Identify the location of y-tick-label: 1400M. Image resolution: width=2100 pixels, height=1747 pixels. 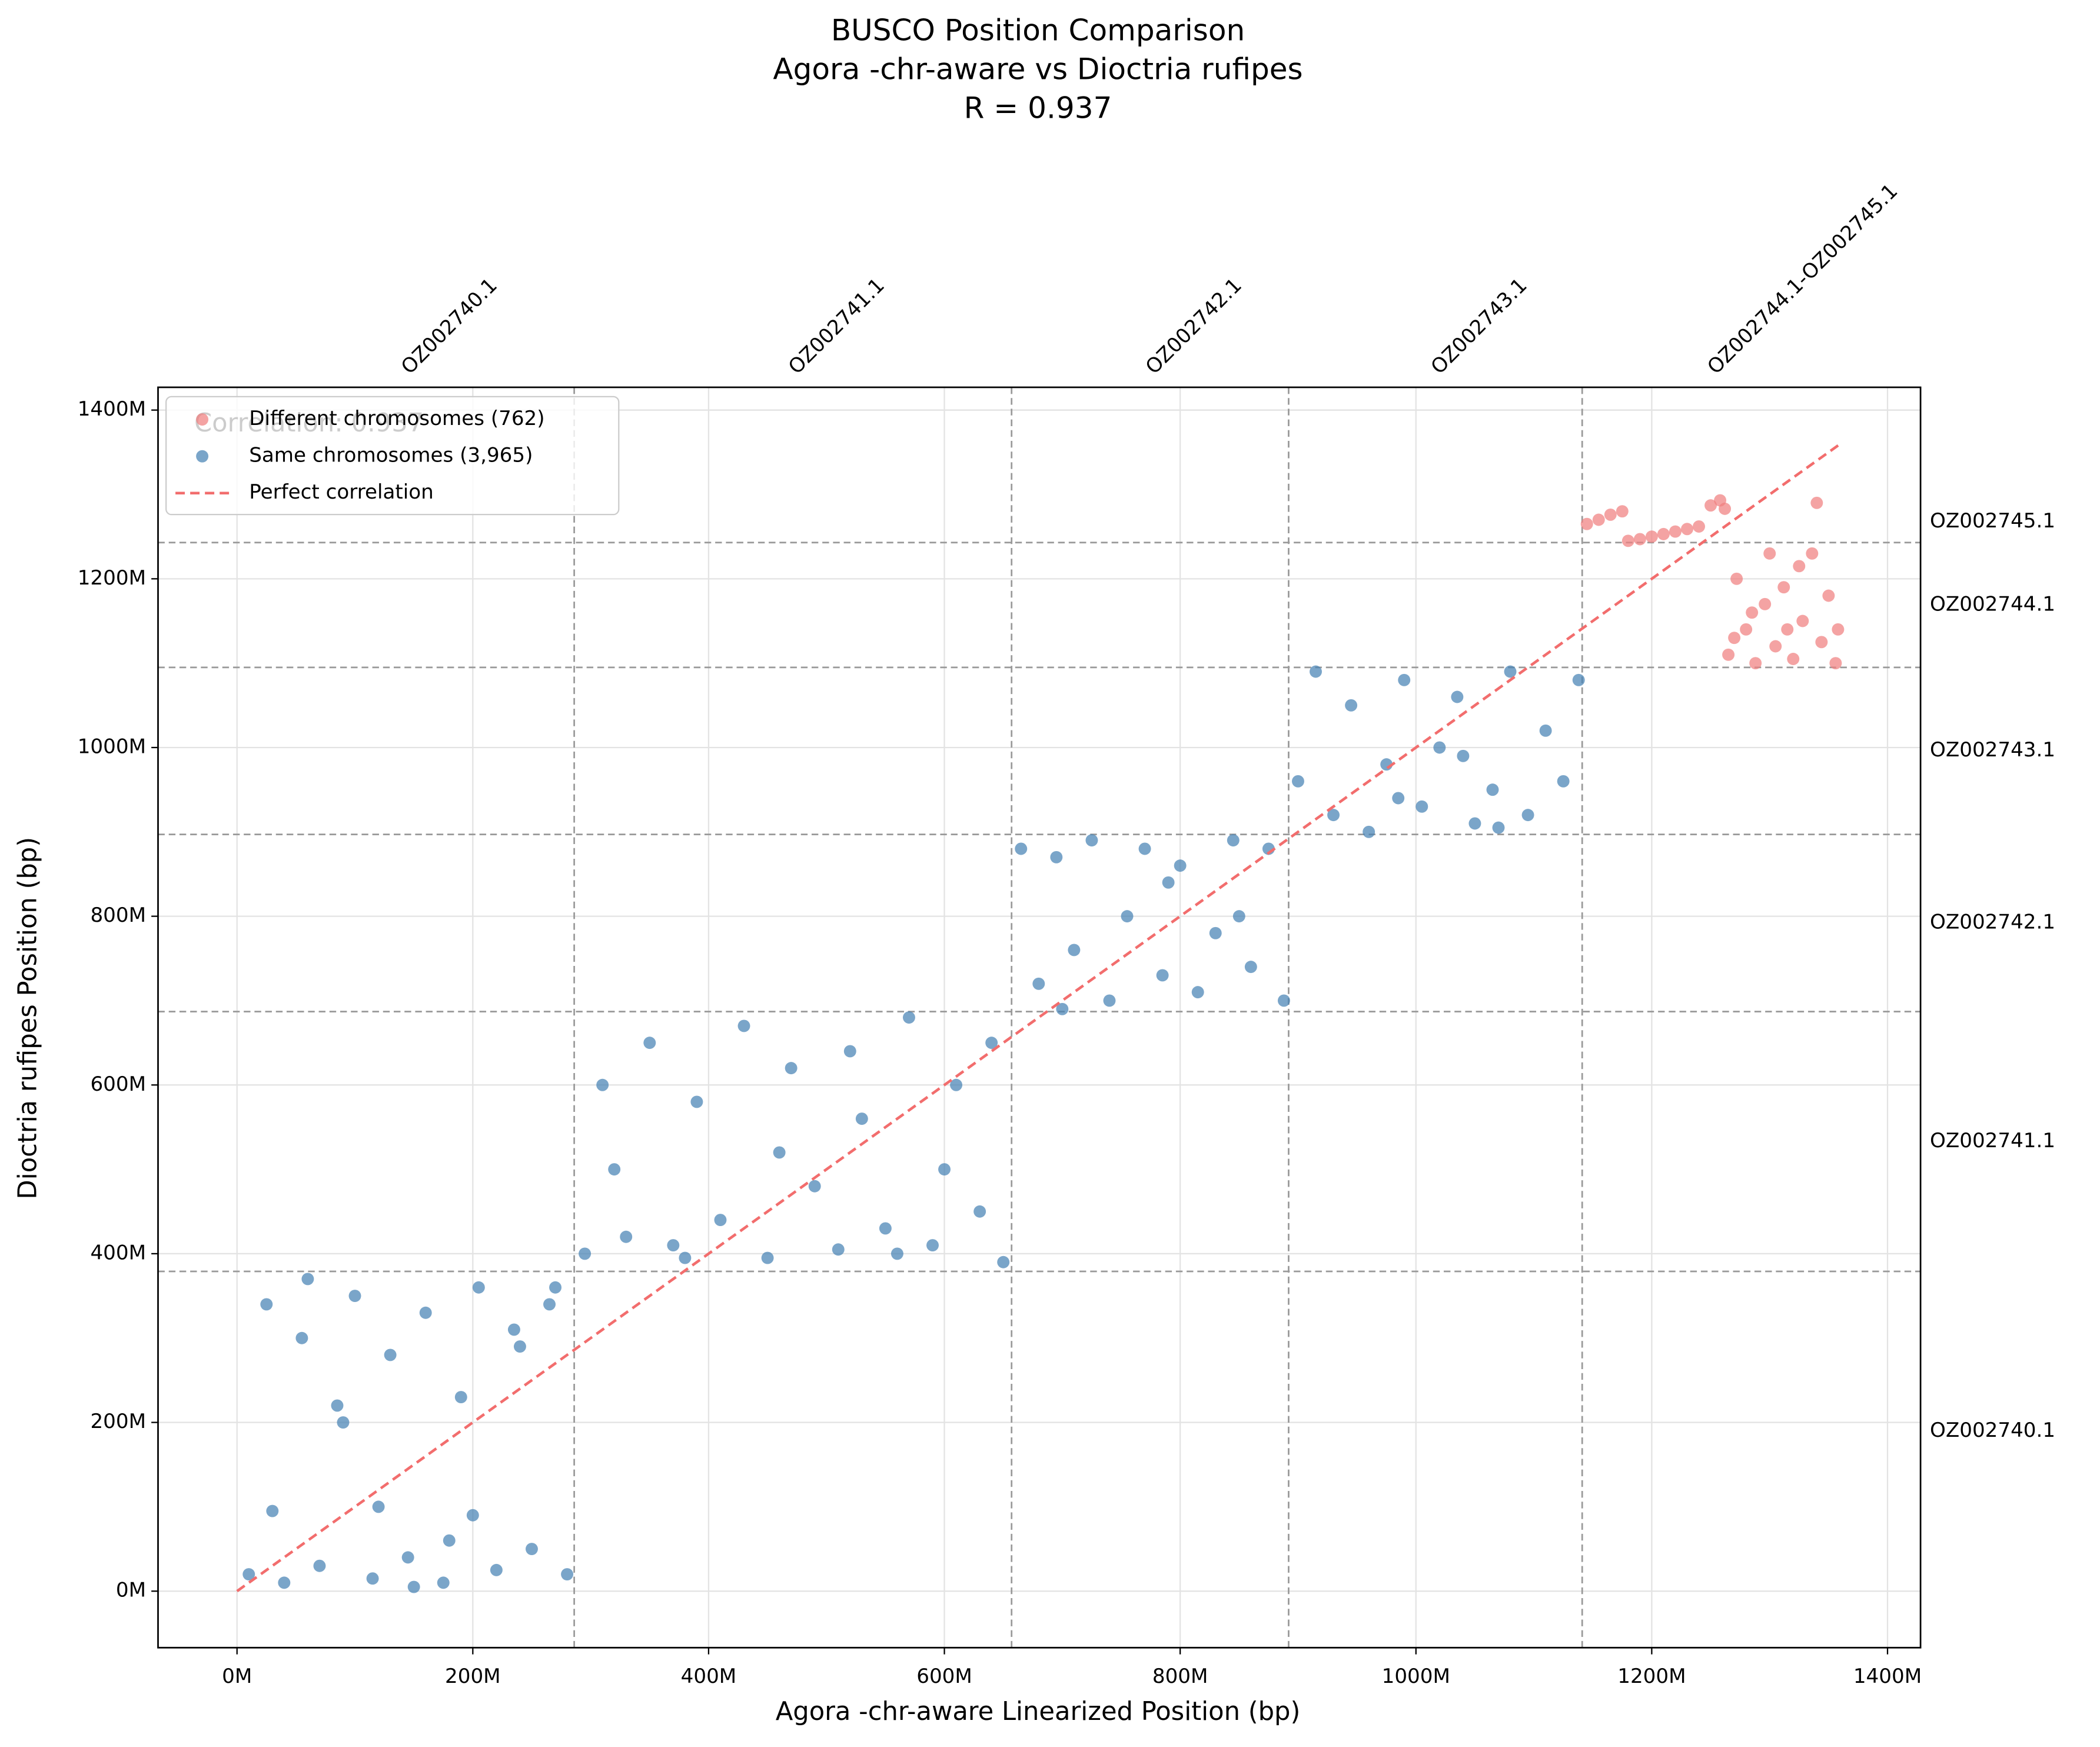
(112, 409).